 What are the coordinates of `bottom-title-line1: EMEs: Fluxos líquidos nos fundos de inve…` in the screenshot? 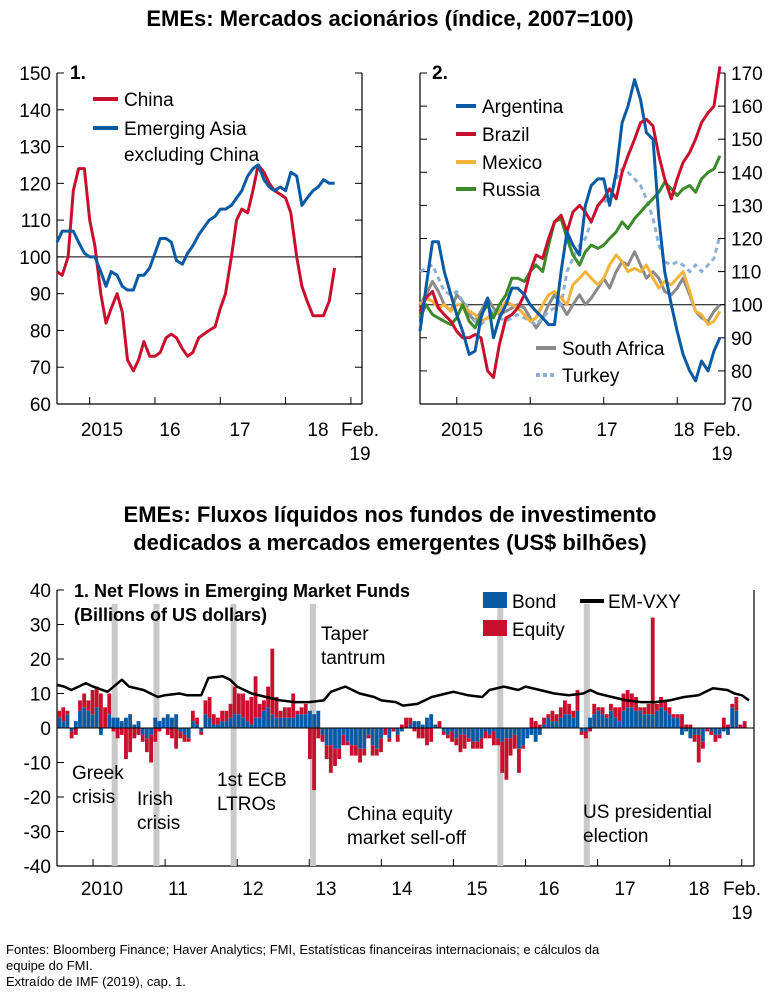 It's located at (390, 514).